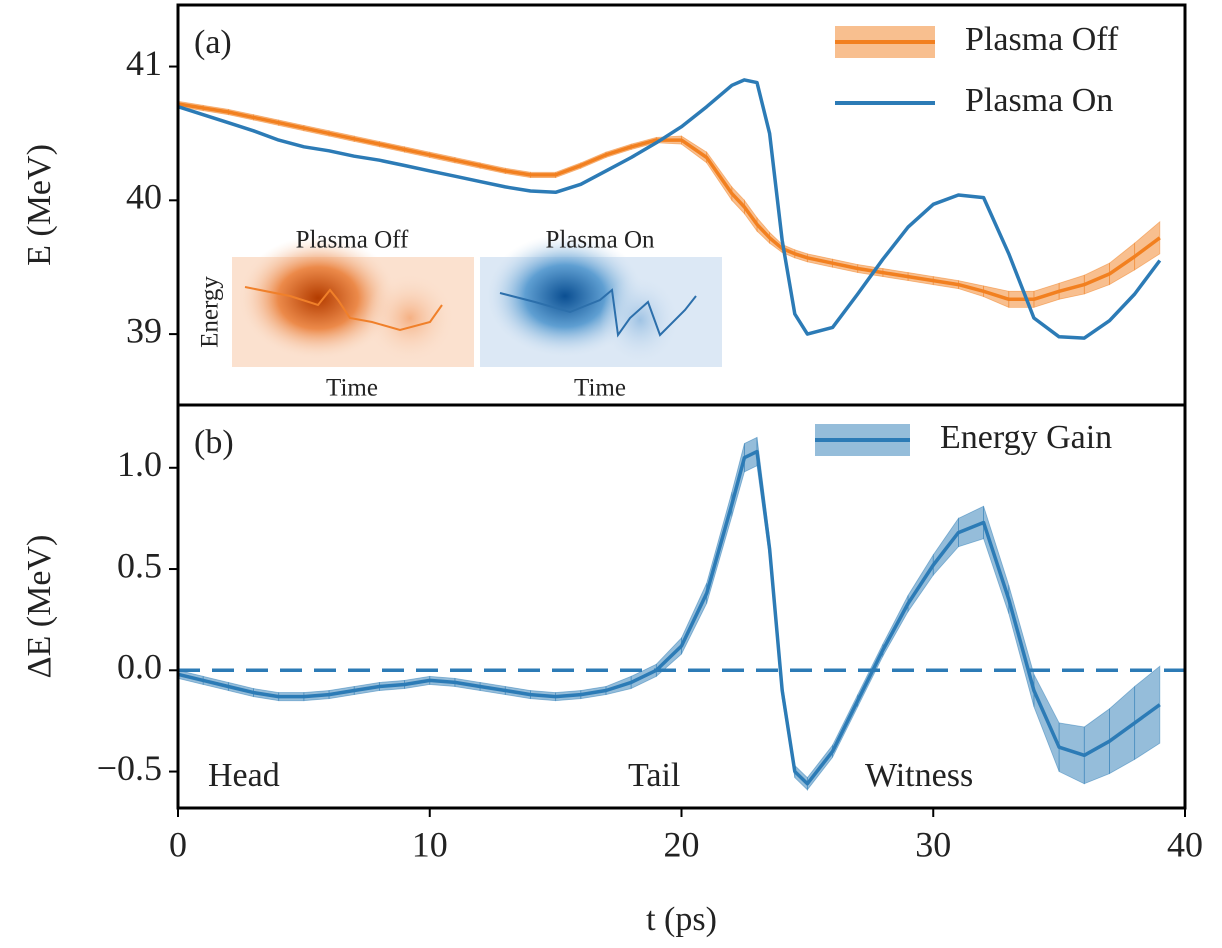 Image resolution: width=1222 pixels, height=948 pixels. What do you see at coordinates (244, 775) in the screenshot?
I see `annotation: Head` at bounding box center [244, 775].